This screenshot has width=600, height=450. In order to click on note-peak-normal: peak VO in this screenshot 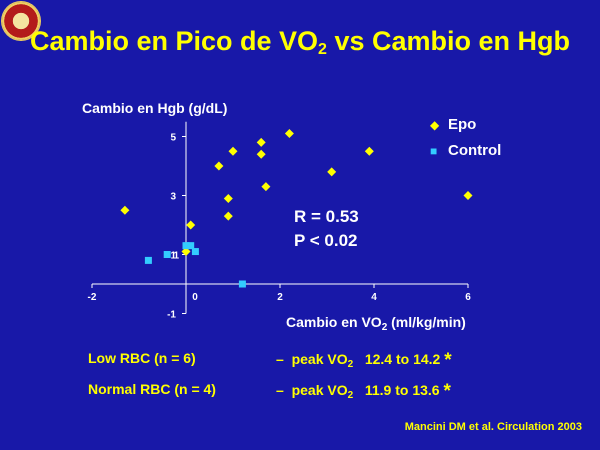, I will do `click(319, 390)`.